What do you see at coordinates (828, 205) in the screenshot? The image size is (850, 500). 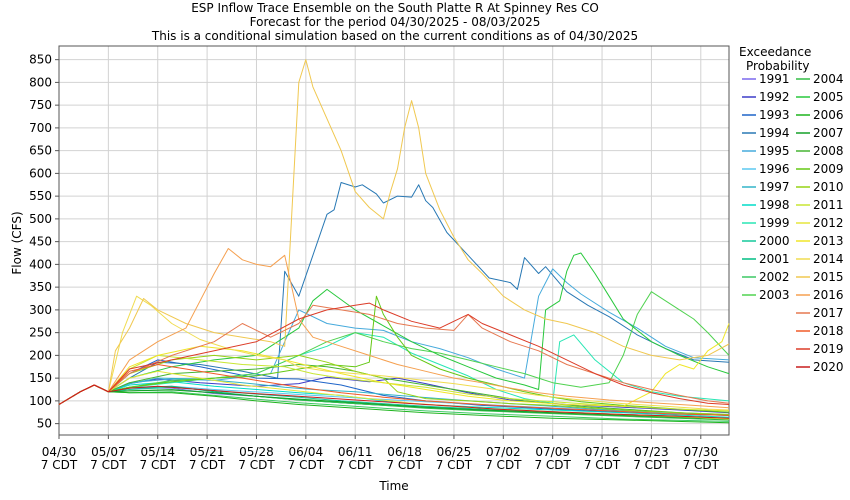 I see `legend-label-2011: 2011` at bounding box center [828, 205].